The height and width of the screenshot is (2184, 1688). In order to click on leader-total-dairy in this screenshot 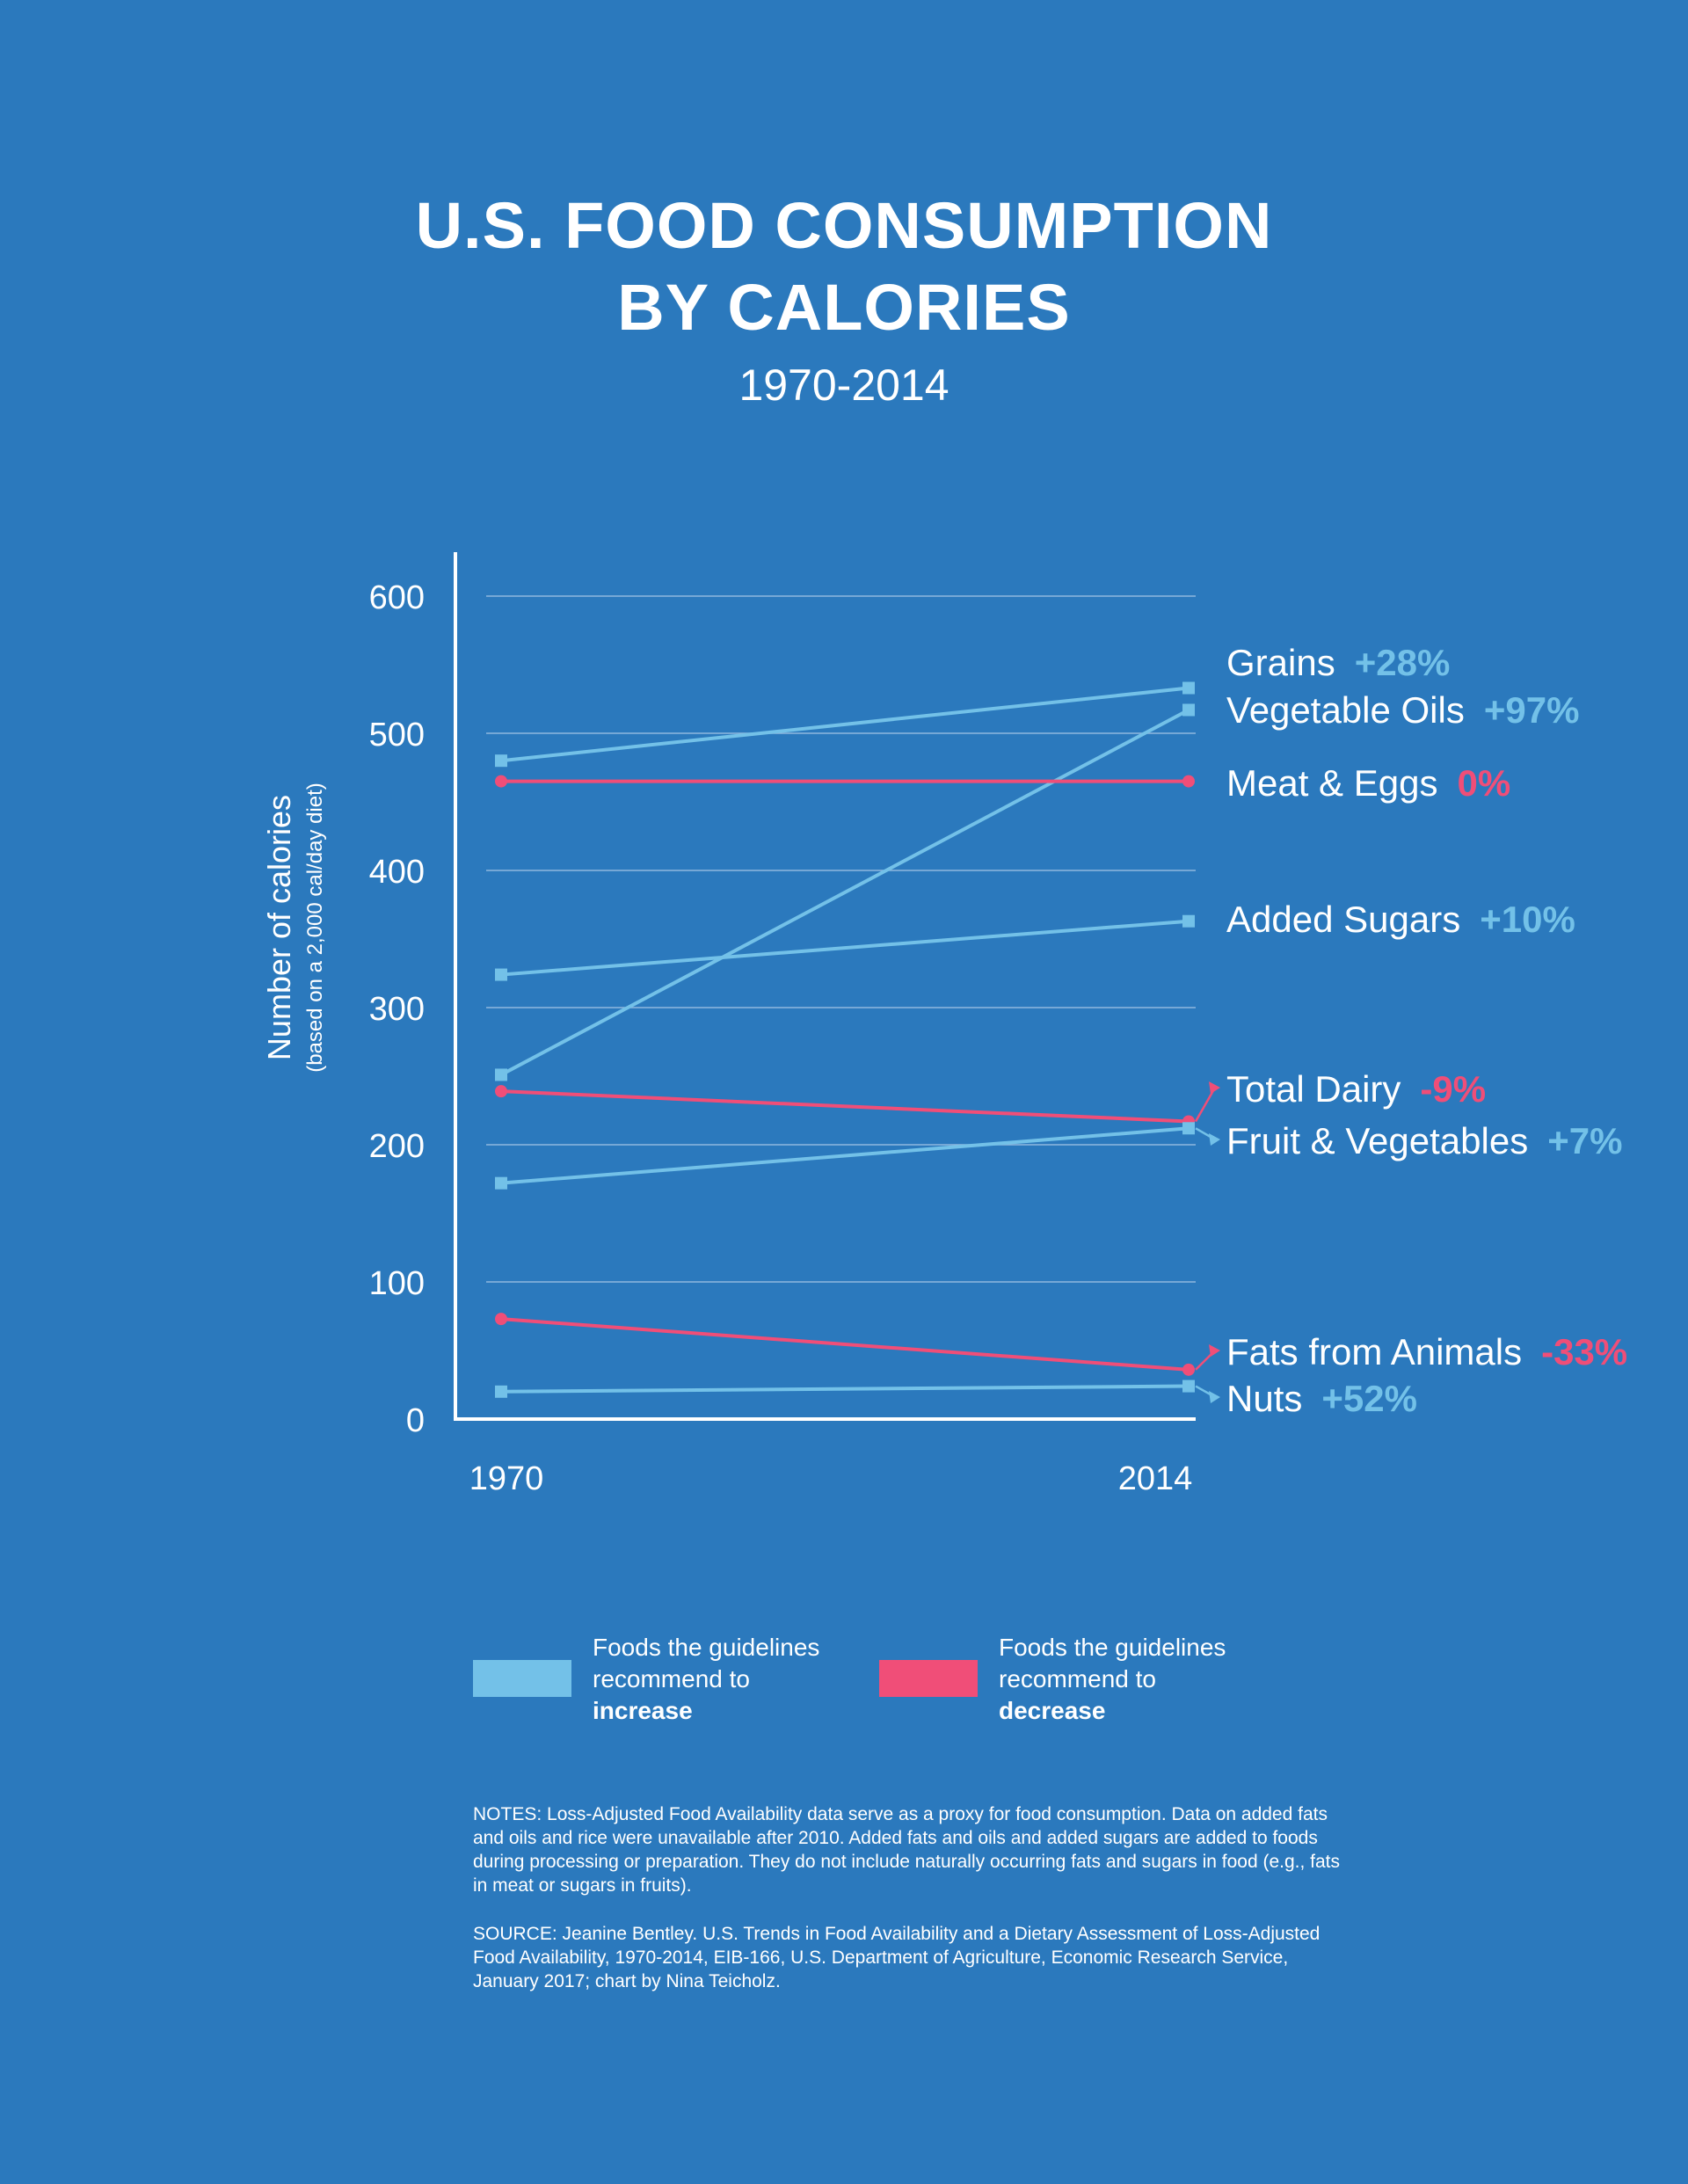, I will do `click(1205, 1105)`.